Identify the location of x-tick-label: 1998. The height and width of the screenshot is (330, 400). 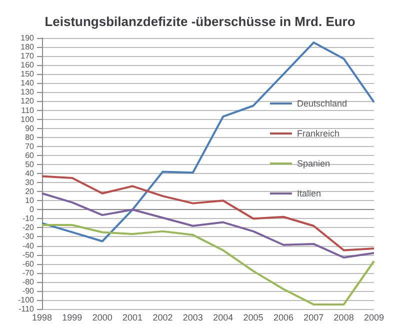
(42, 317).